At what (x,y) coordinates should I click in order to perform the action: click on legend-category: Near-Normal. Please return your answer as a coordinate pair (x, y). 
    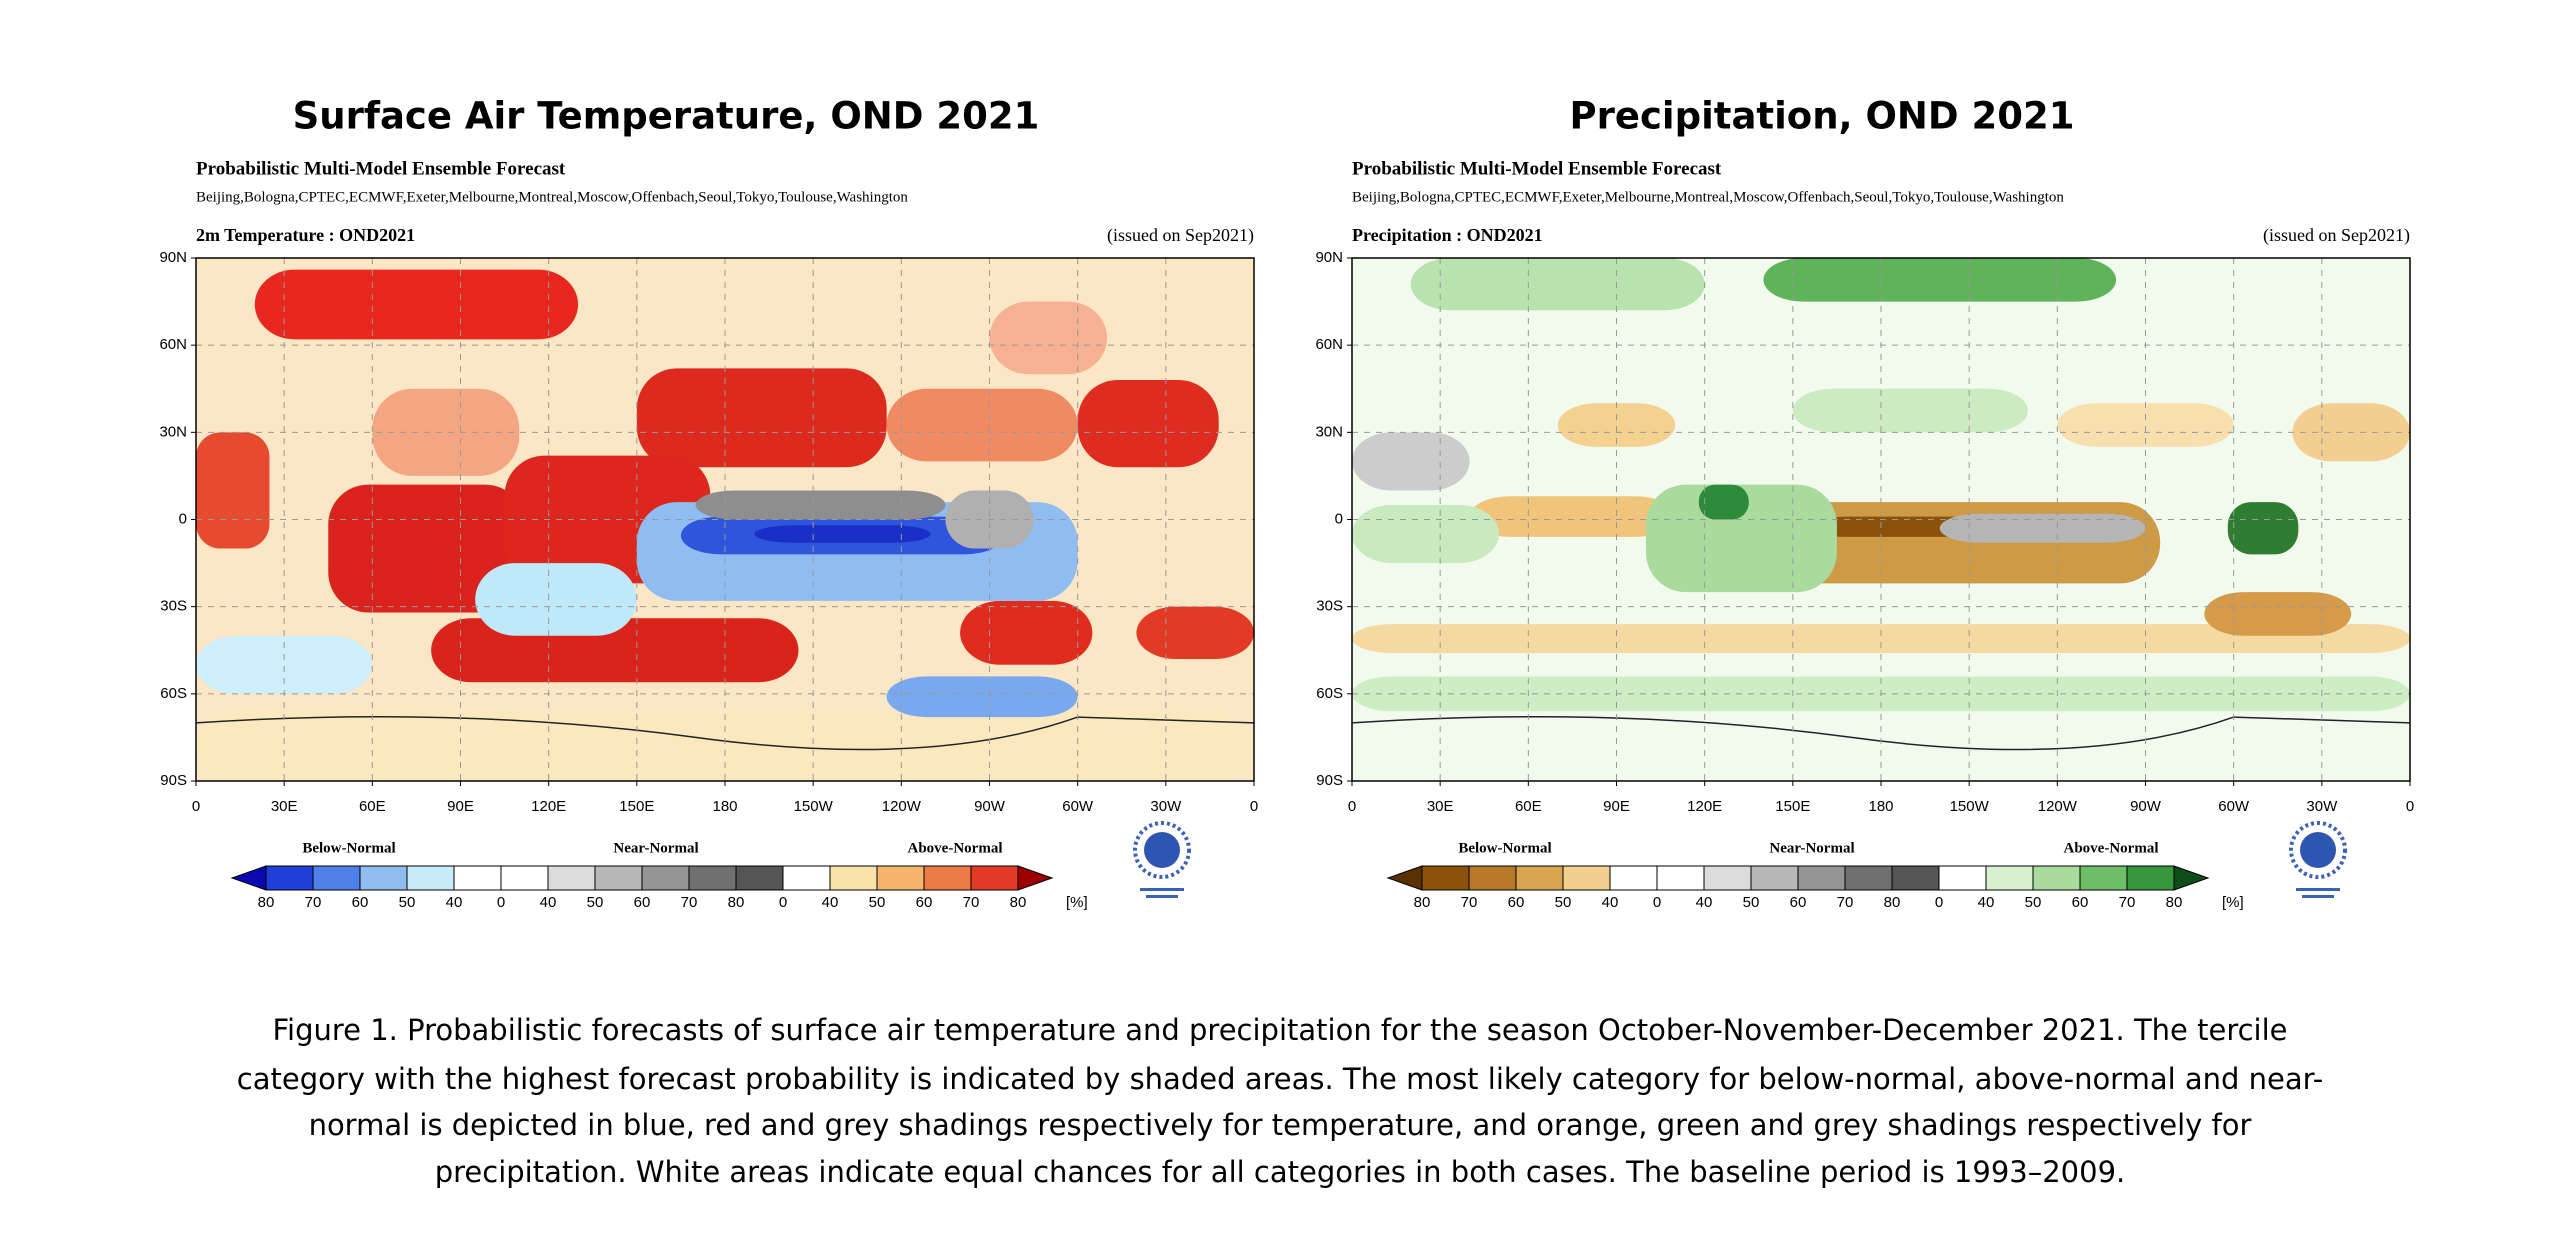
    Looking at the image, I should click on (1811, 848).